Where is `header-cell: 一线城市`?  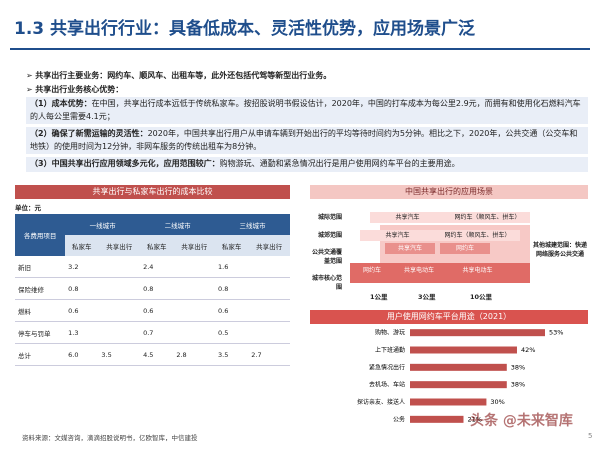 header-cell: 一线城市 is located at coordinates (103, 224).